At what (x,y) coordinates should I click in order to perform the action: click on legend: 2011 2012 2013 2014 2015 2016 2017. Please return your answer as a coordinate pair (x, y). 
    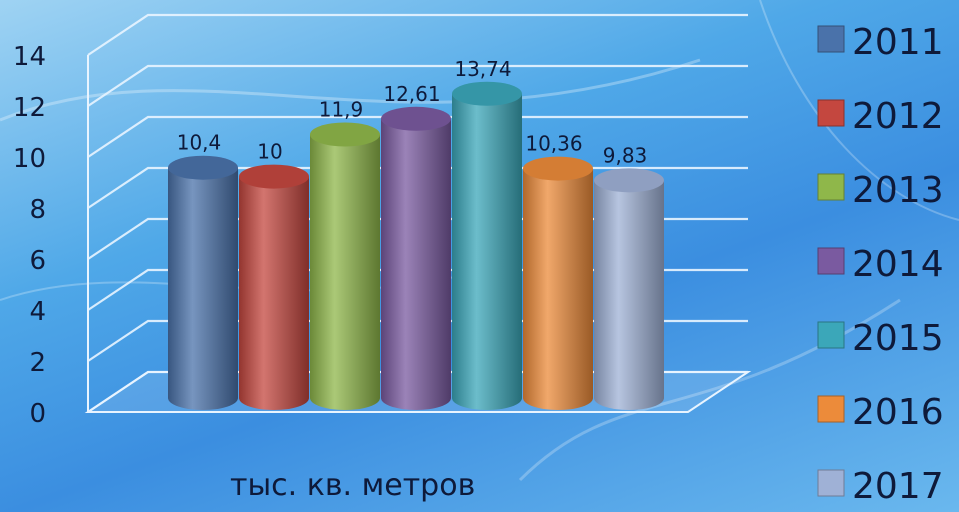
    Looking at the image, I should click on (880, 264).